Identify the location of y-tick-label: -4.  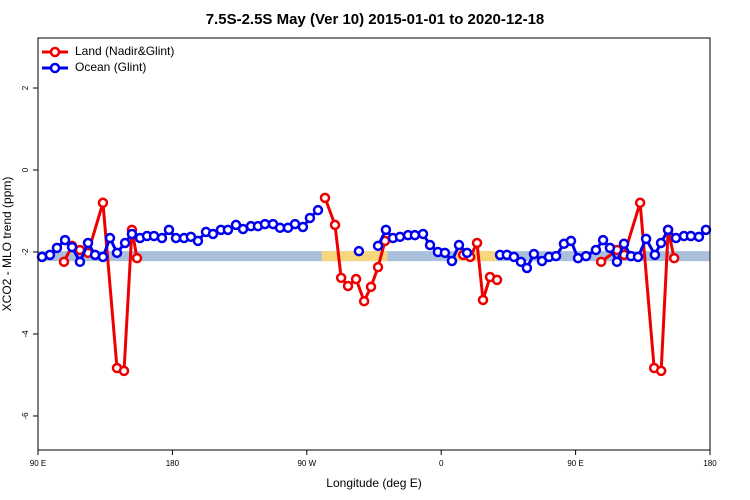
(25, 334).